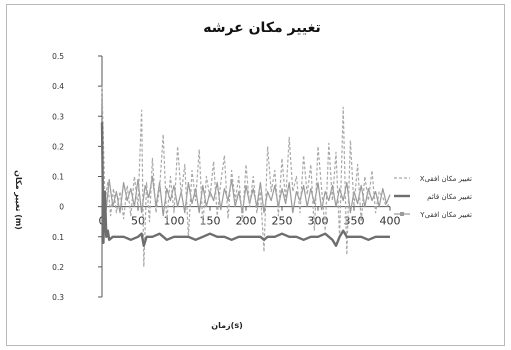  What do you see at coordinates (446, 179) in the screenshot?
I see `legend-label-1: Xتغییر مکان افقی` at bounding box center [446, 179].